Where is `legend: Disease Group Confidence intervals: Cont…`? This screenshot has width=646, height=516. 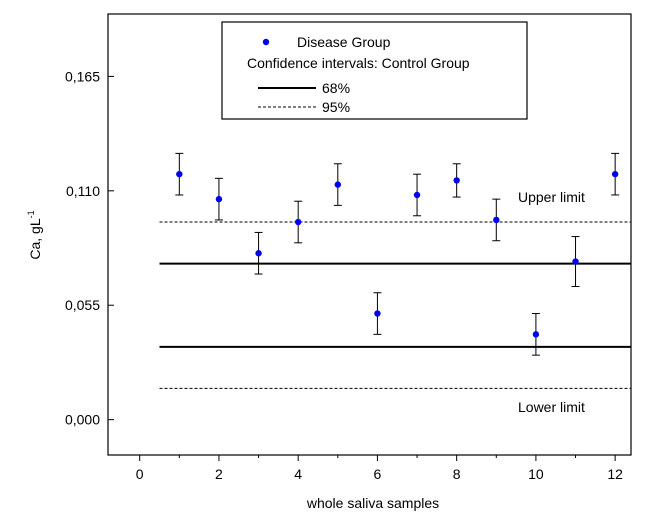 legend: Disease Group Confidence intervals: Cont… is located at coordinates (374, 70).